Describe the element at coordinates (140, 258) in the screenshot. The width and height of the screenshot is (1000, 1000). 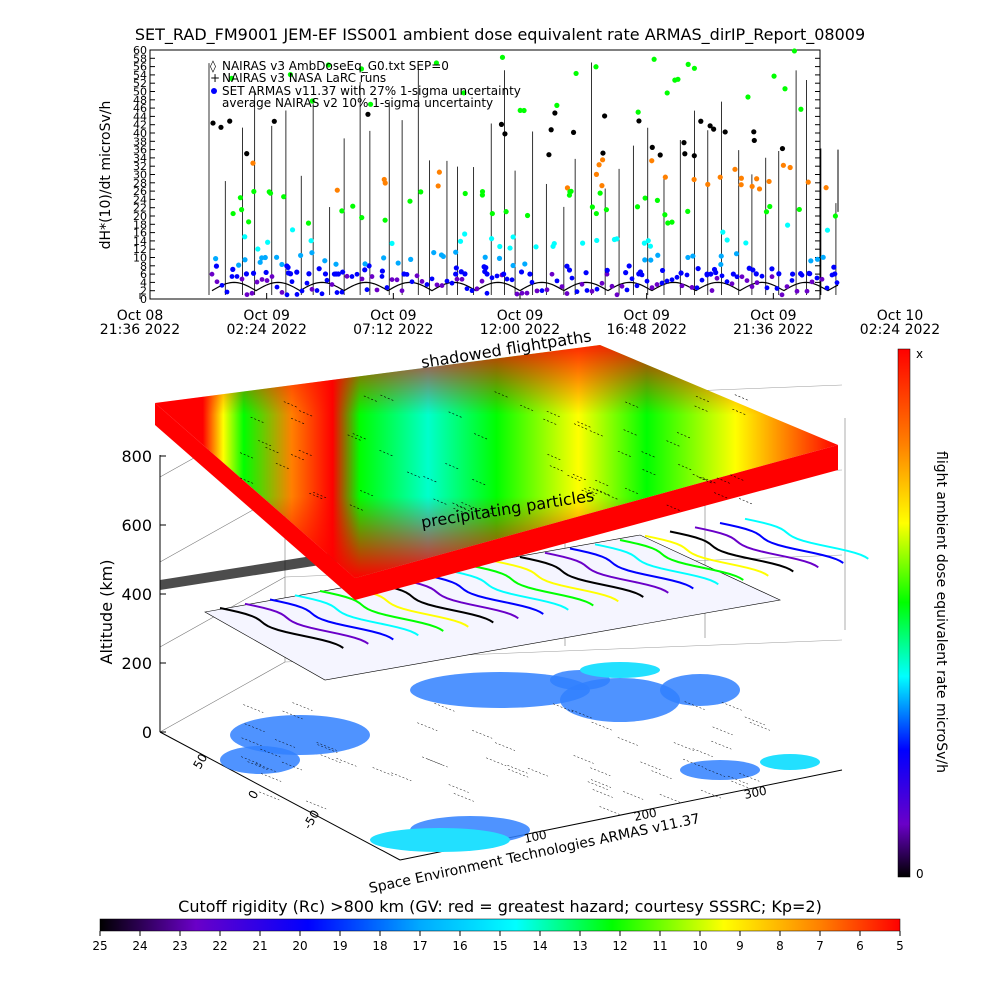
I see `y-tick-label: 10` at that location.